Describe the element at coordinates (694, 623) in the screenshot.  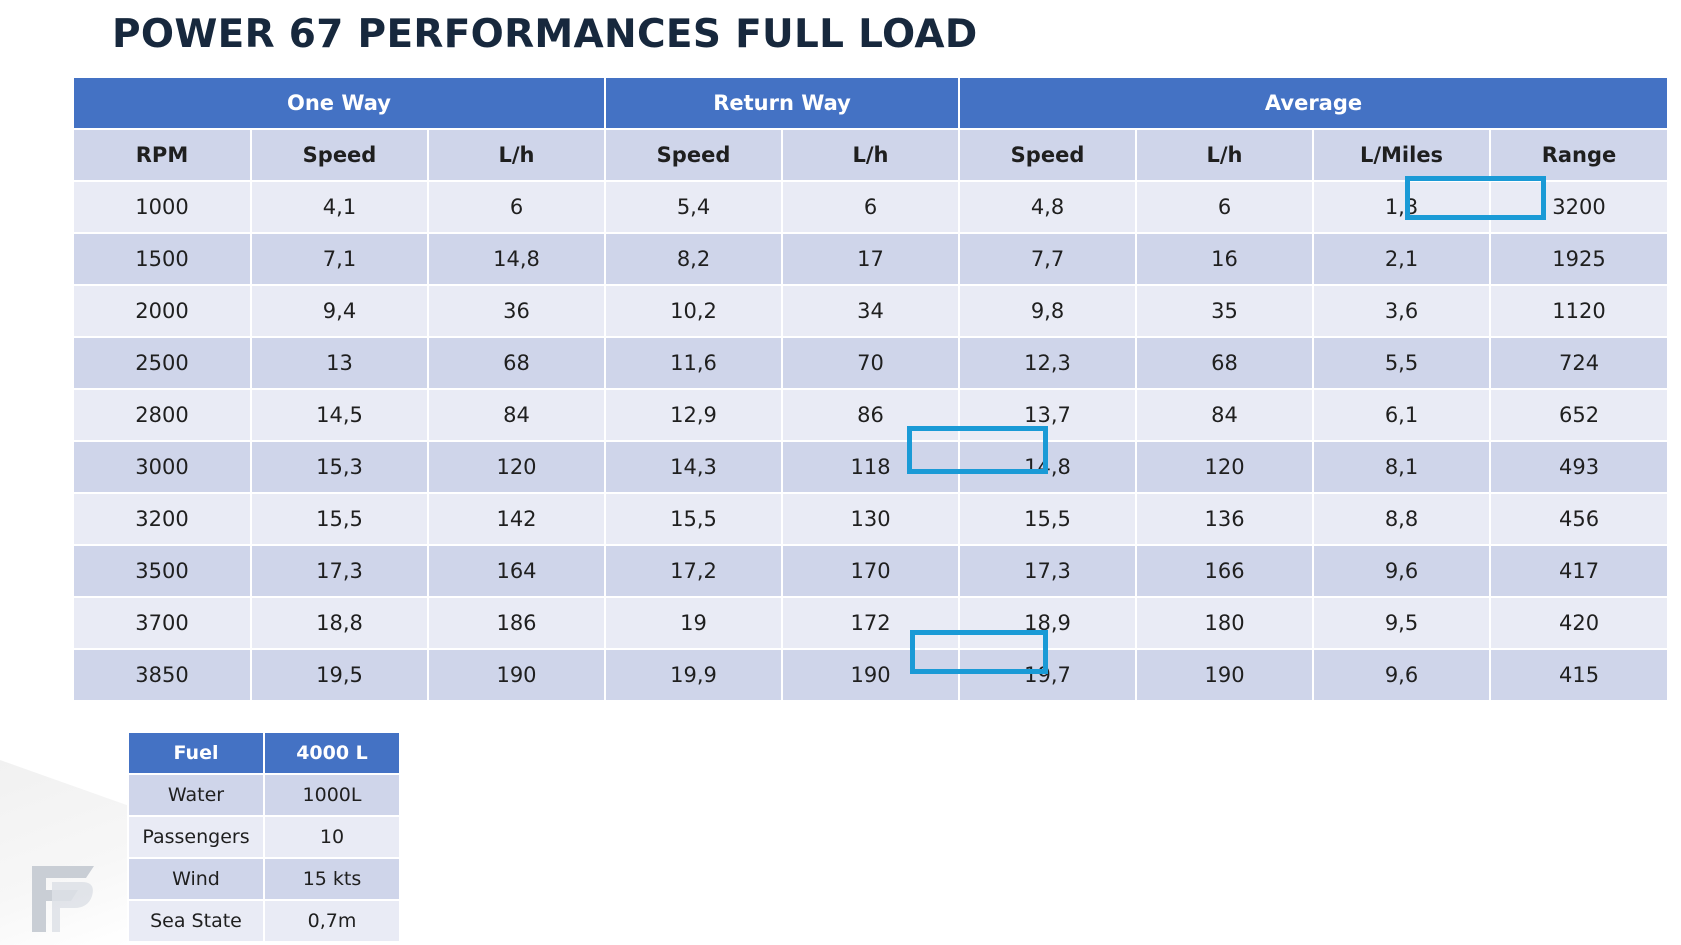
I see `cell-return-way-speed: 19` at that location.